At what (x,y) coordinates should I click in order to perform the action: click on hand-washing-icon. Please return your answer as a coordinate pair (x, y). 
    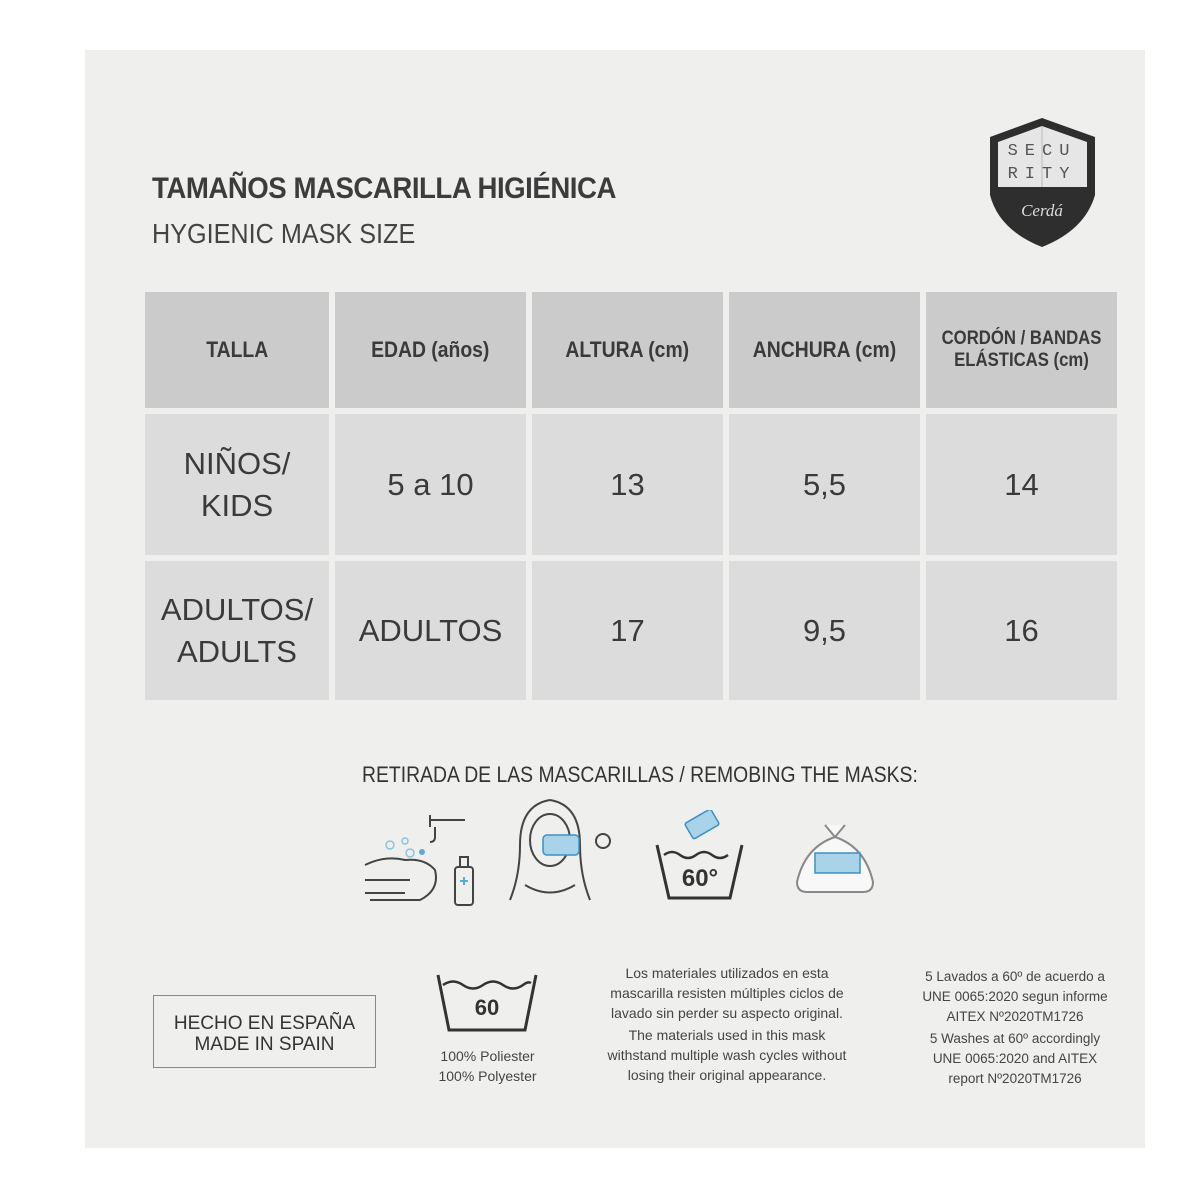
    Looking at the image, I should click on (419, 860).